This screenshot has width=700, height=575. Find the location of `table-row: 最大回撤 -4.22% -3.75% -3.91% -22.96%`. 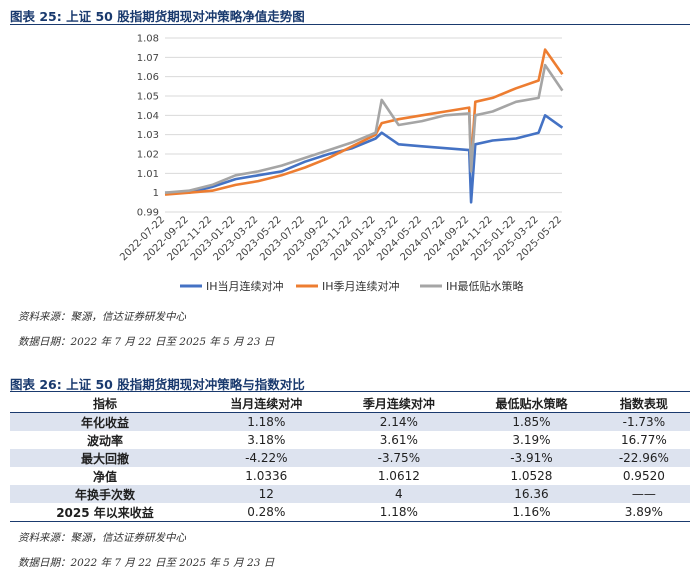

table-row: 最大回撤 -4.22% -3.75% -3.91% -22.96% is located at coordinates (350, 458).